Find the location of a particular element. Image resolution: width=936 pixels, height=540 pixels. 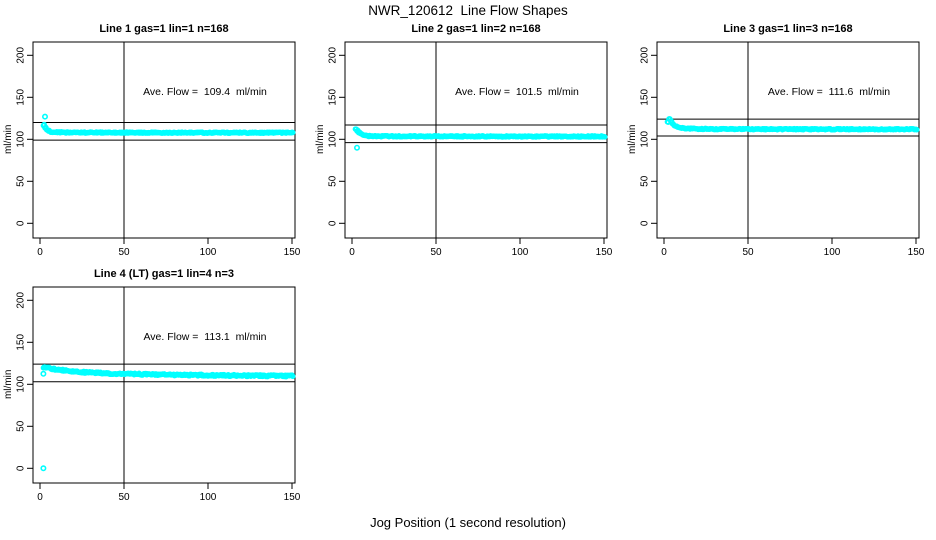

subplot-title: Line 3 gas=1 lin=3 n=168 is located at coordinates (788, 29).